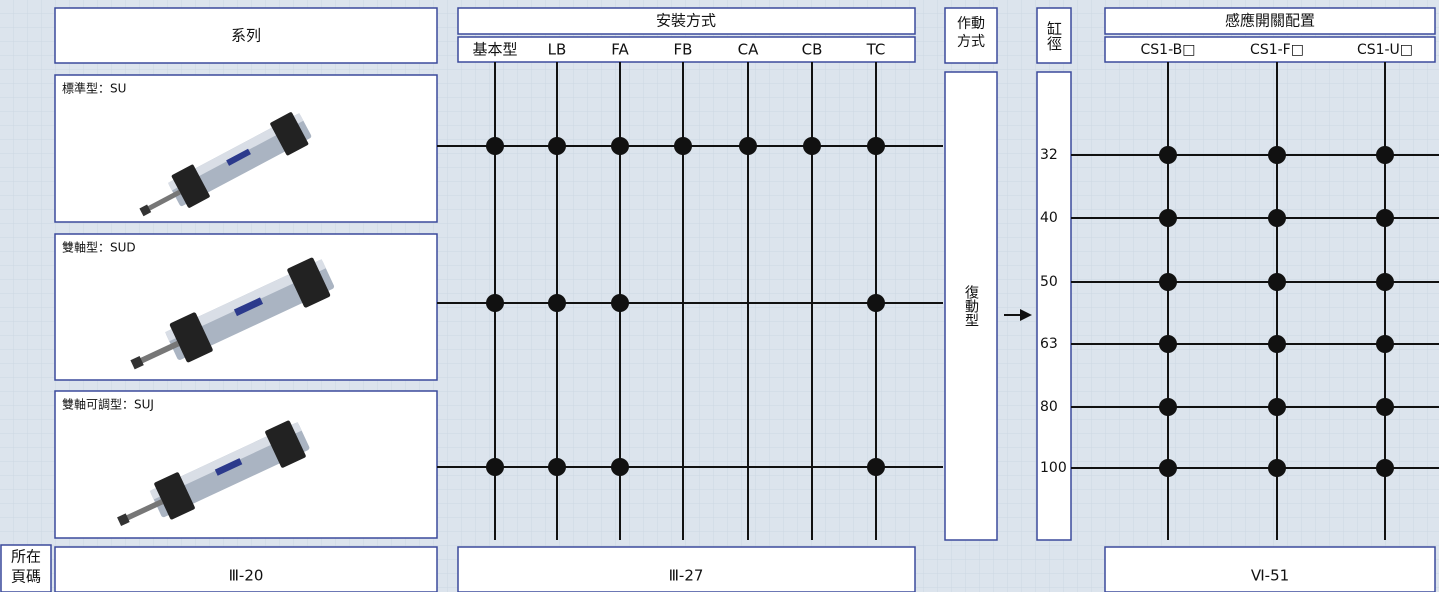 The image size is (1439, 592). I want to click on arrow-head, so click(1026, 315).